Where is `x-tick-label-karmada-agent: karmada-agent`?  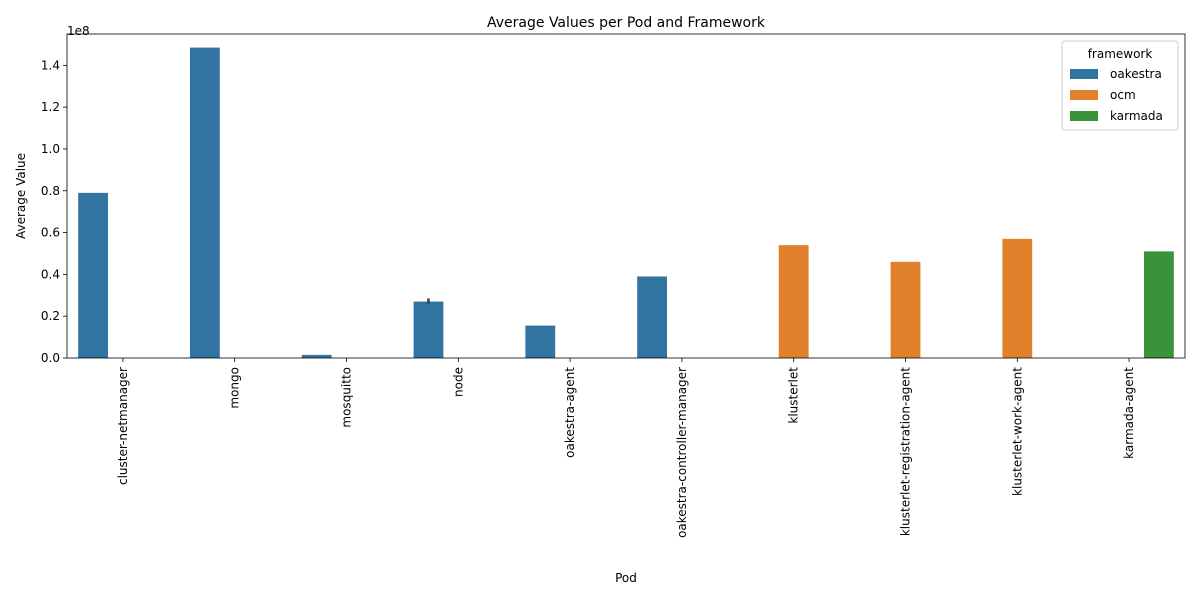 x-tick-label-karmada-agent: karmada-agent is located at coordinates (1129, 413).